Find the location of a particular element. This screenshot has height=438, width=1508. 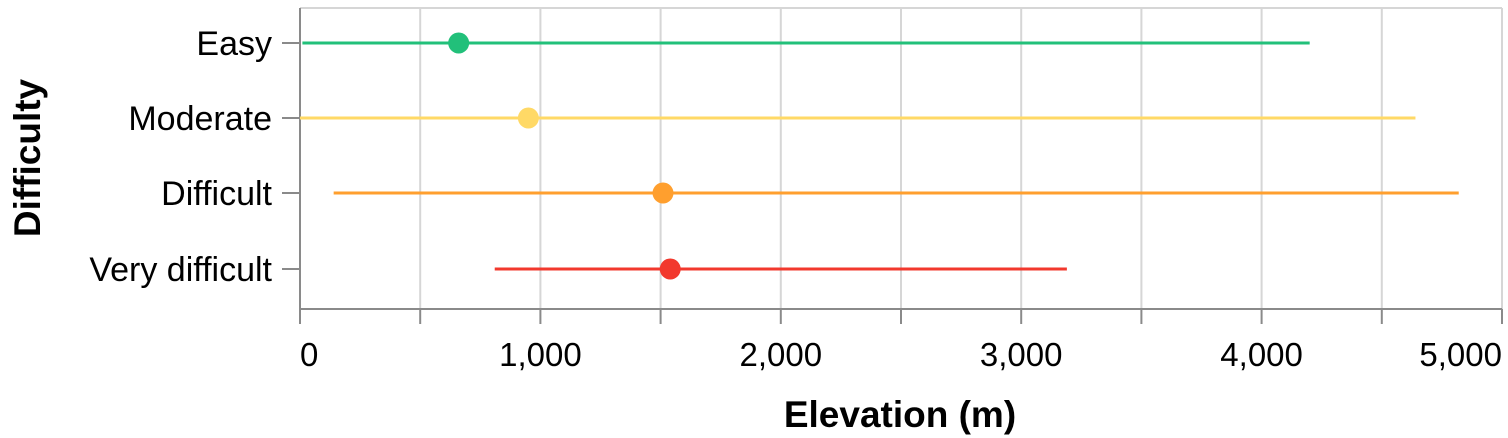

y-category-label: Difficult is located at coordinates (216, 194).